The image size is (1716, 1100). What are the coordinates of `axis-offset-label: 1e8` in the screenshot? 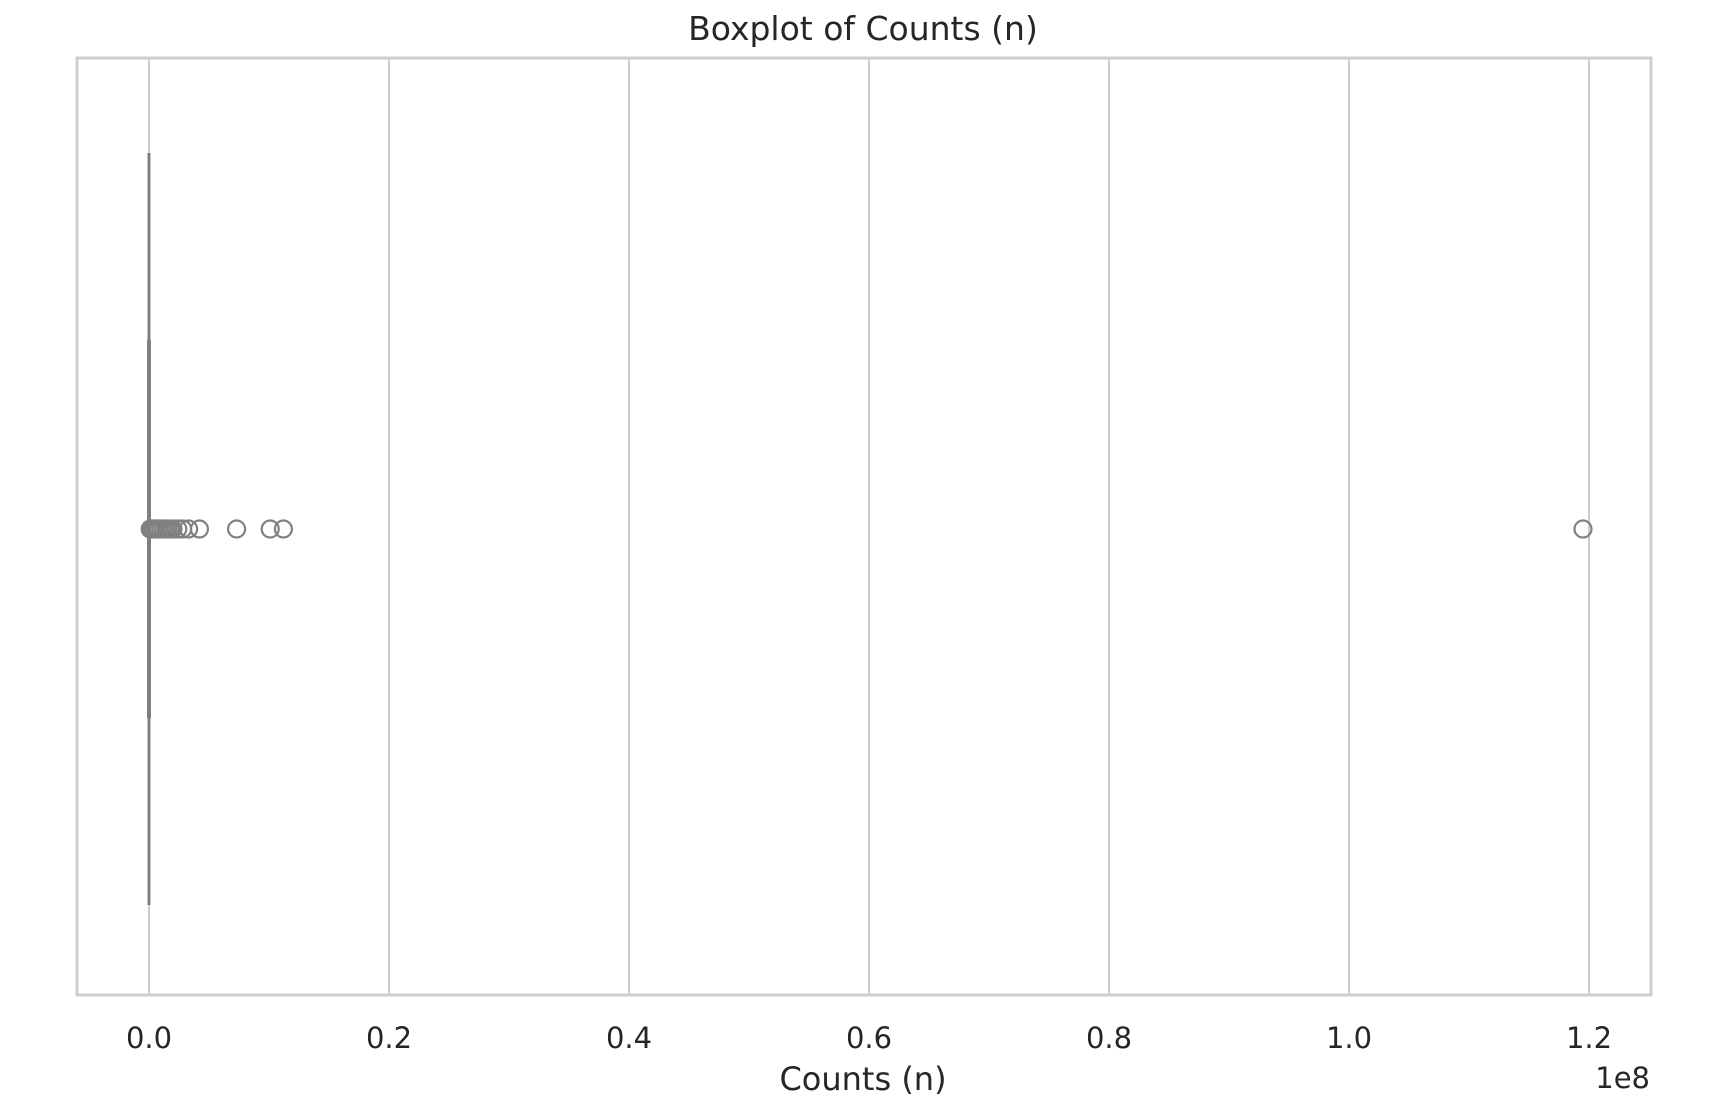 It's located at (1622, 1078).